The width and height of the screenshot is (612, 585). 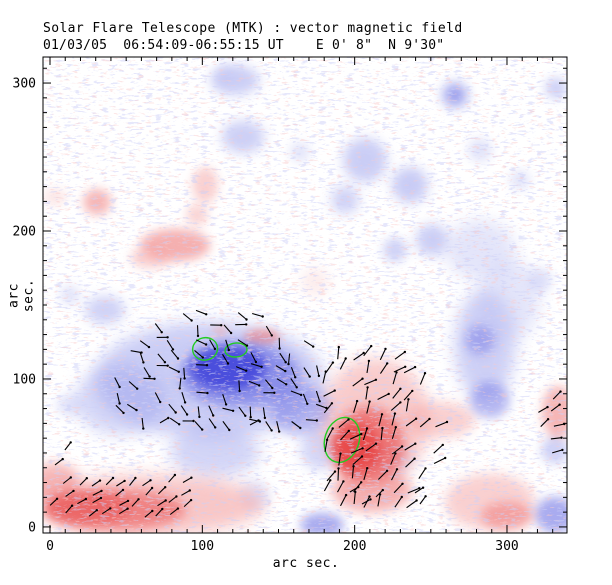 I want to click on x-tick-label: 100, so click(x=202, y=546).